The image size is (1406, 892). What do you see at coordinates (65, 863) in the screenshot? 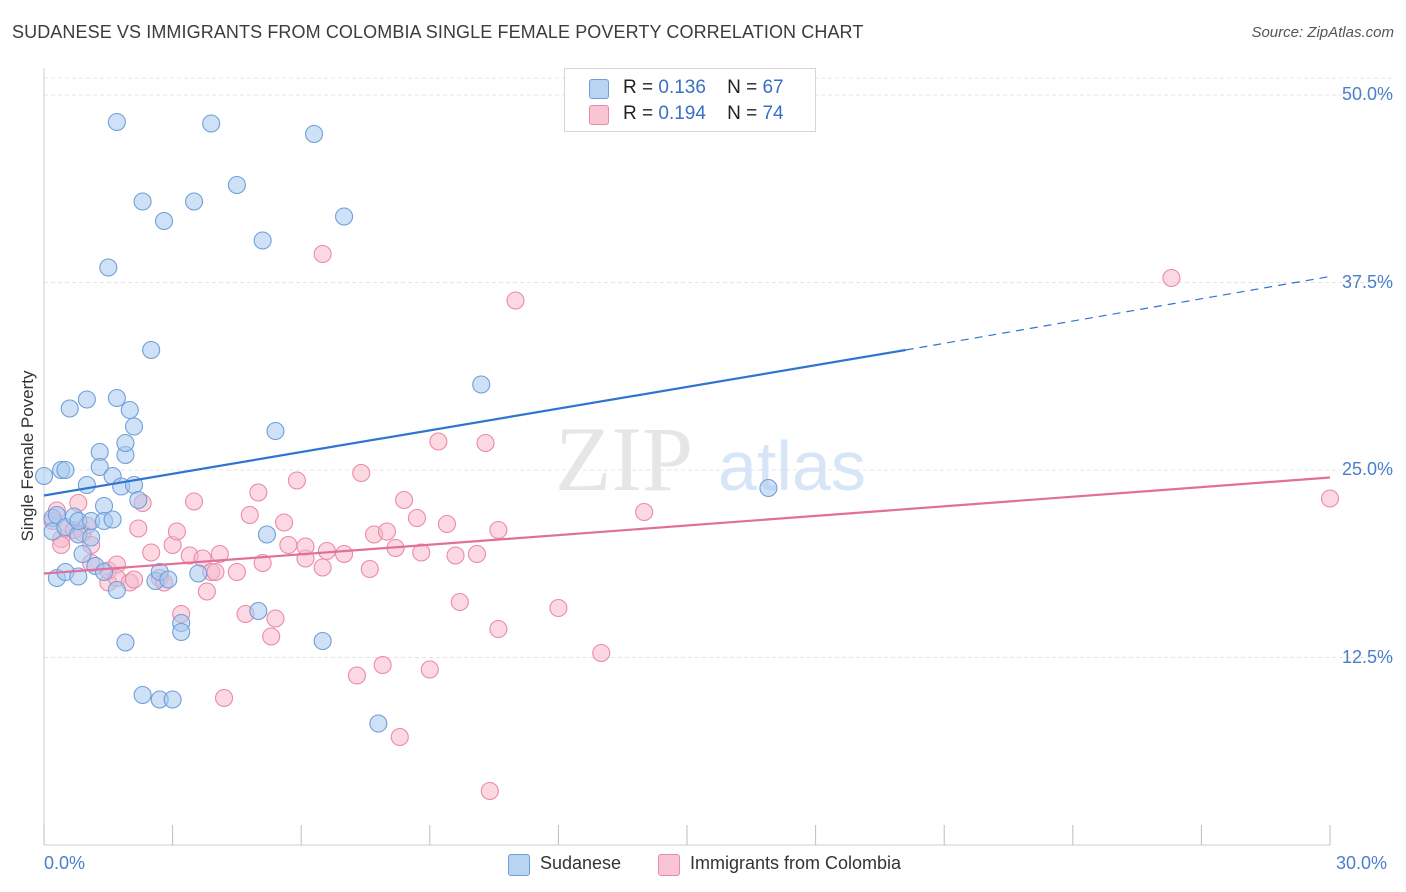
I see `x-tick-label-min: 0.0%` at bounding box center [65, 863].